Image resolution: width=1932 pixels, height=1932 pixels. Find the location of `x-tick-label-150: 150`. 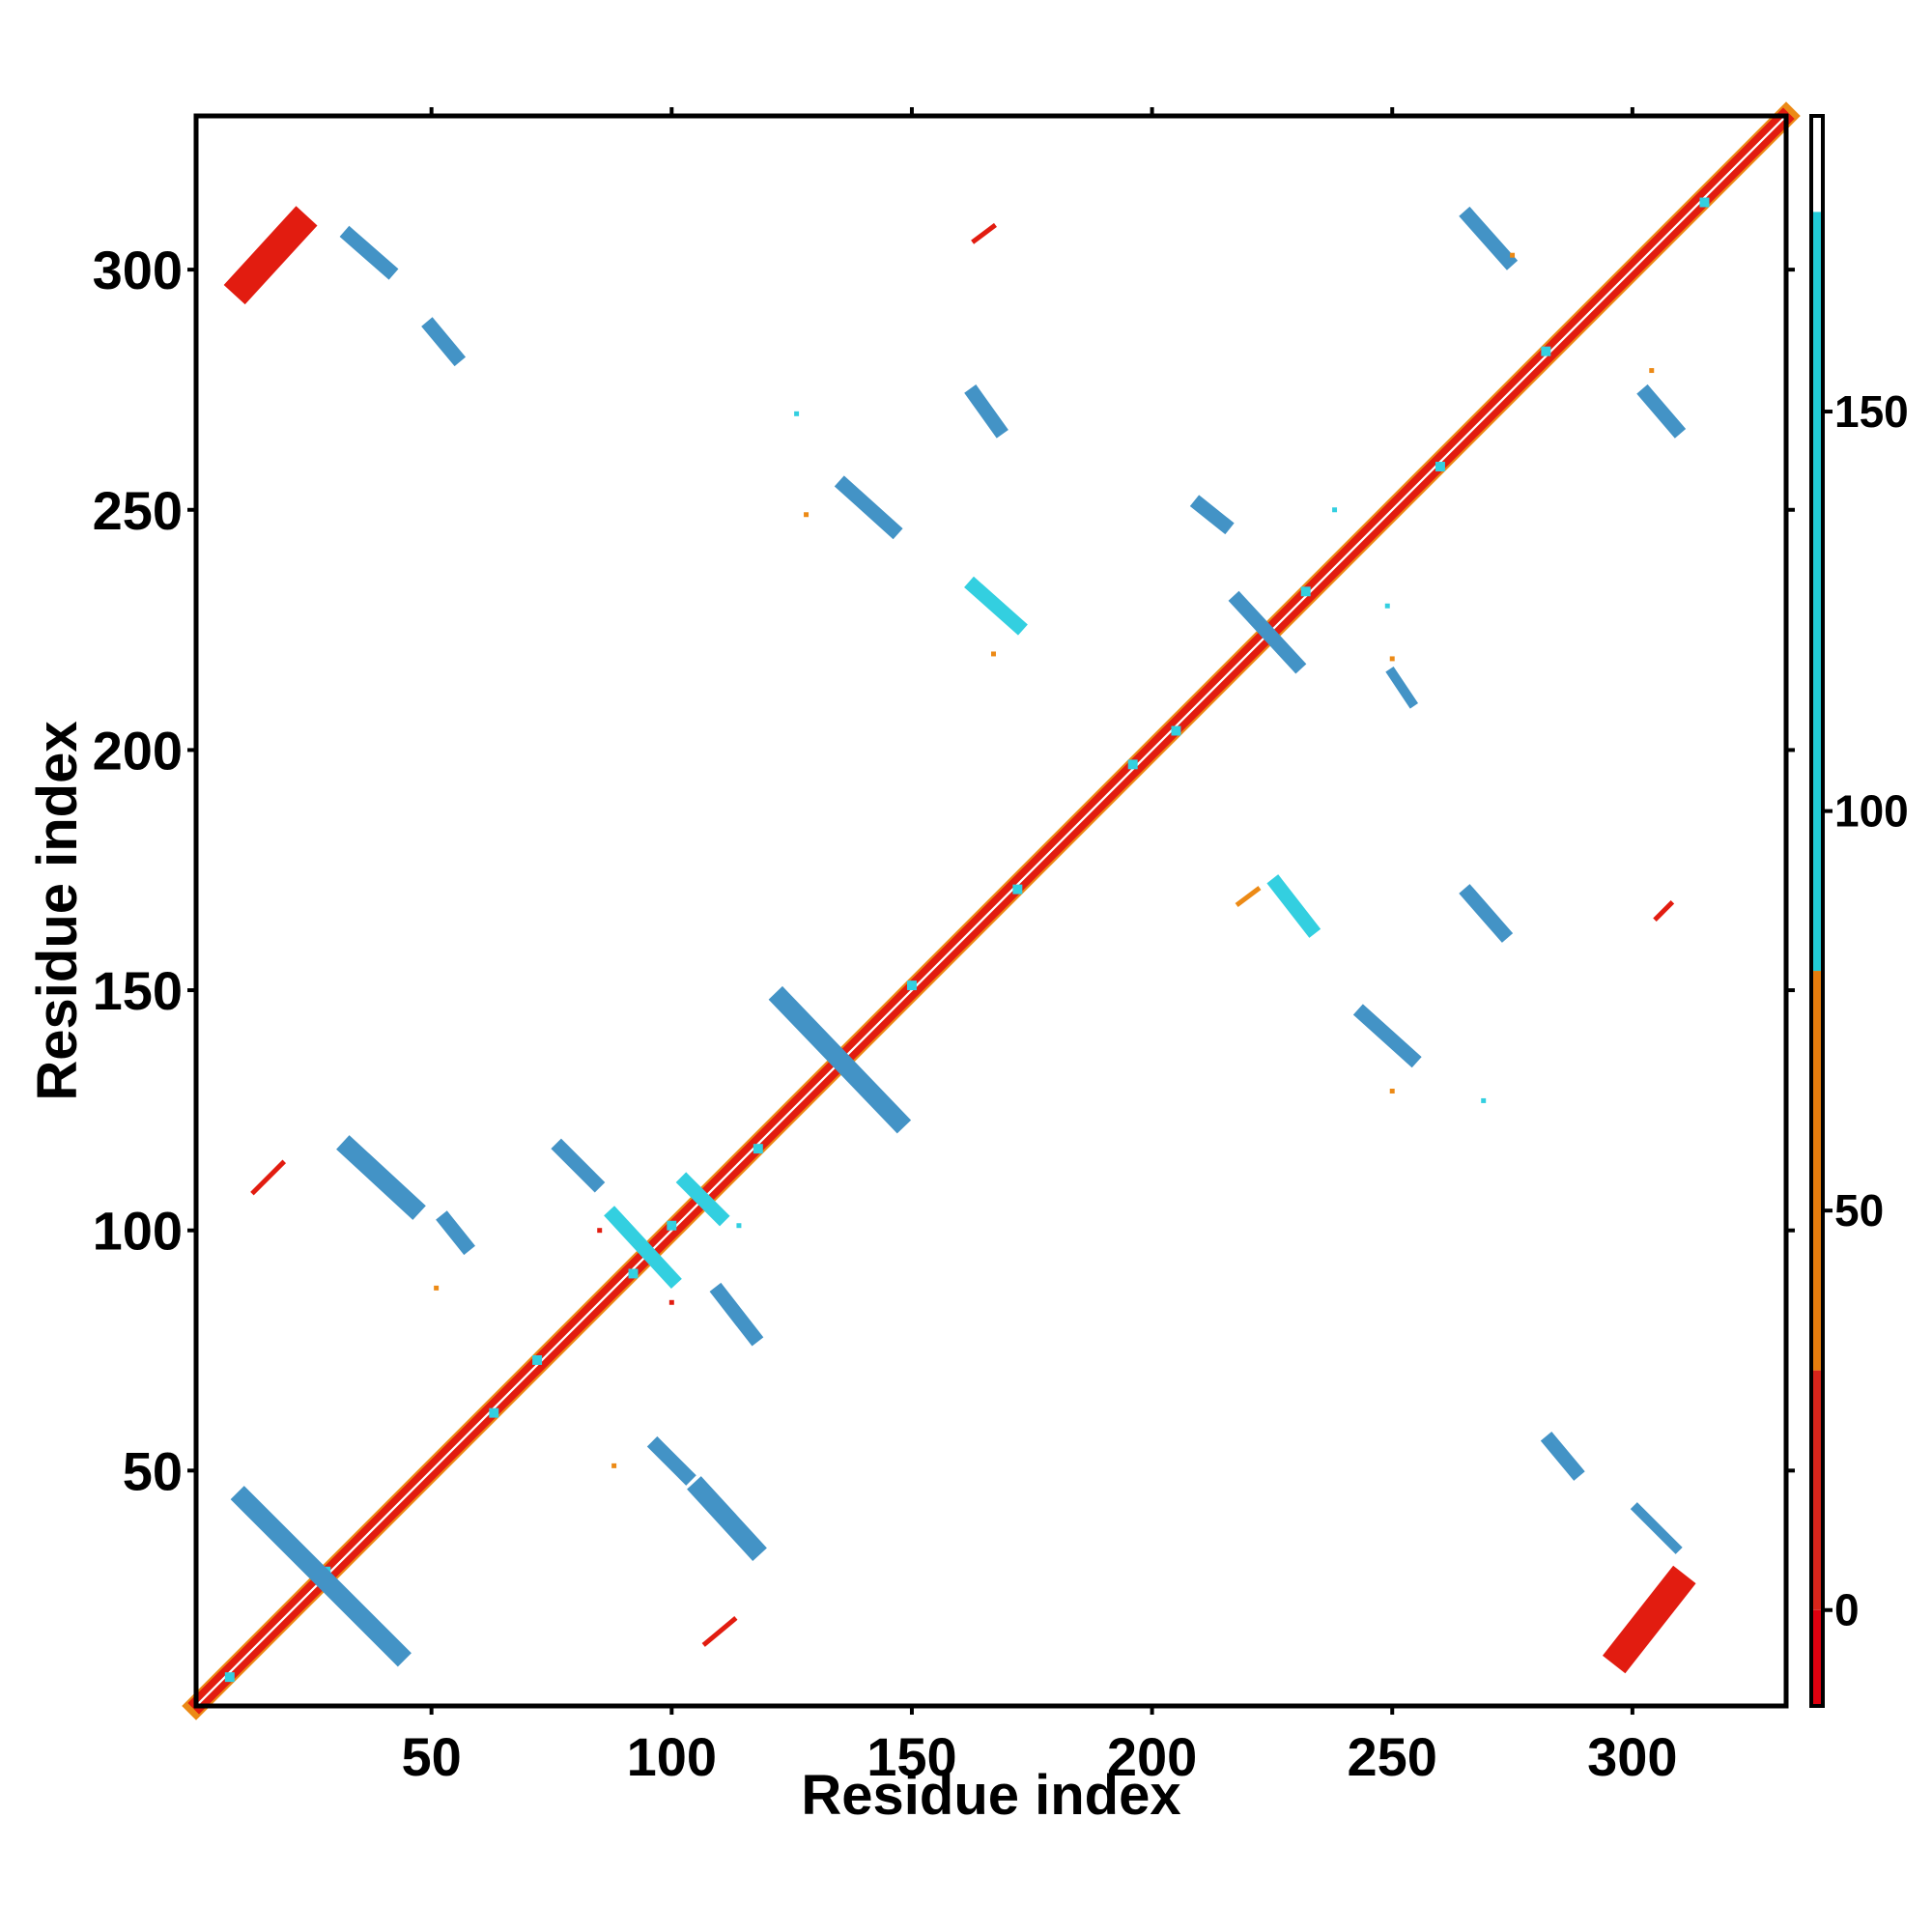

x-tick-label-150: 150 is located at coordinates (911, 1756).